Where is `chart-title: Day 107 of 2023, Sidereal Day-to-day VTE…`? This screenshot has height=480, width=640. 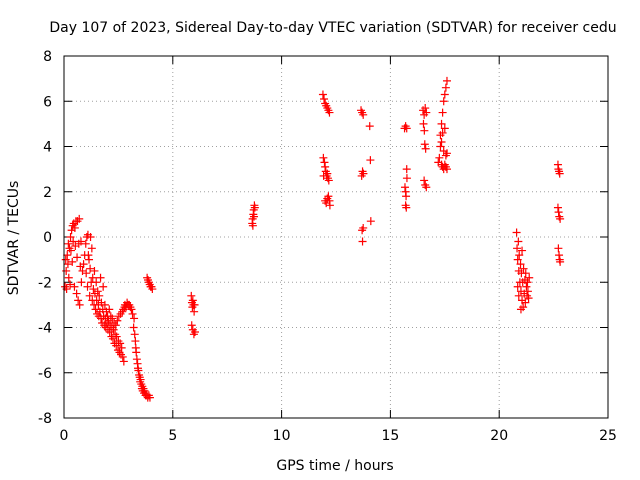
chart-title: Day 107 of 2023, Sidereal Day-to-day VTE… is located at coordinates (332, 28).